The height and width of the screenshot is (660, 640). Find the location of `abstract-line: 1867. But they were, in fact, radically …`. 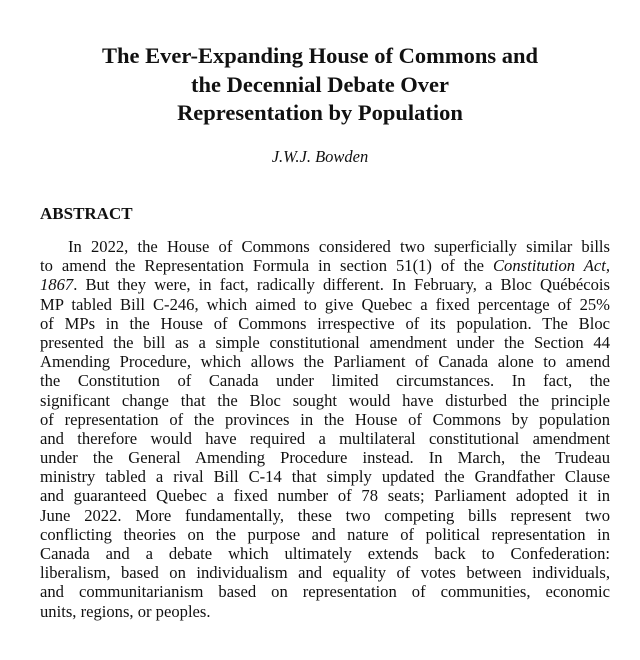

abstract-line: 1867. But they were, in fact, radically … is located at coordinates (325, 284).